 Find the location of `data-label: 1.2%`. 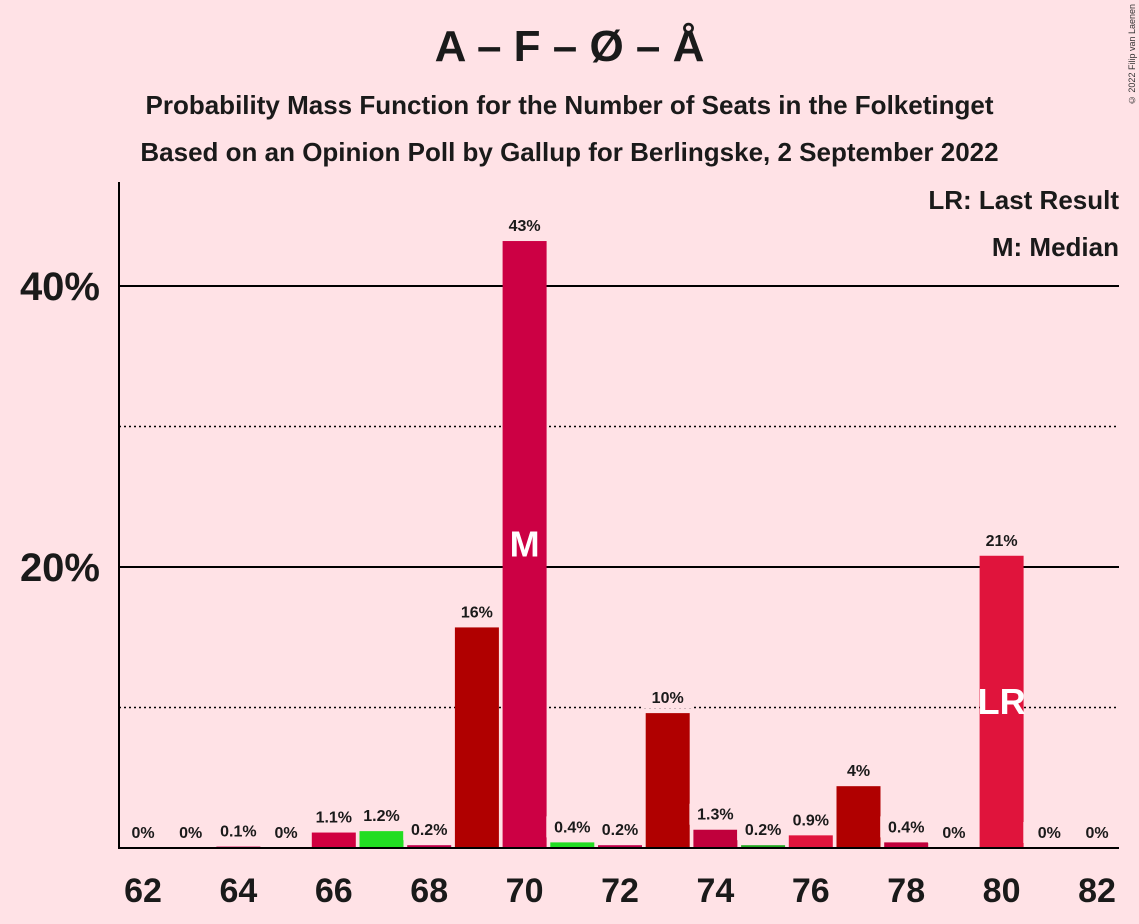

data-label: 1.2% is located at coordinates (381, 816).